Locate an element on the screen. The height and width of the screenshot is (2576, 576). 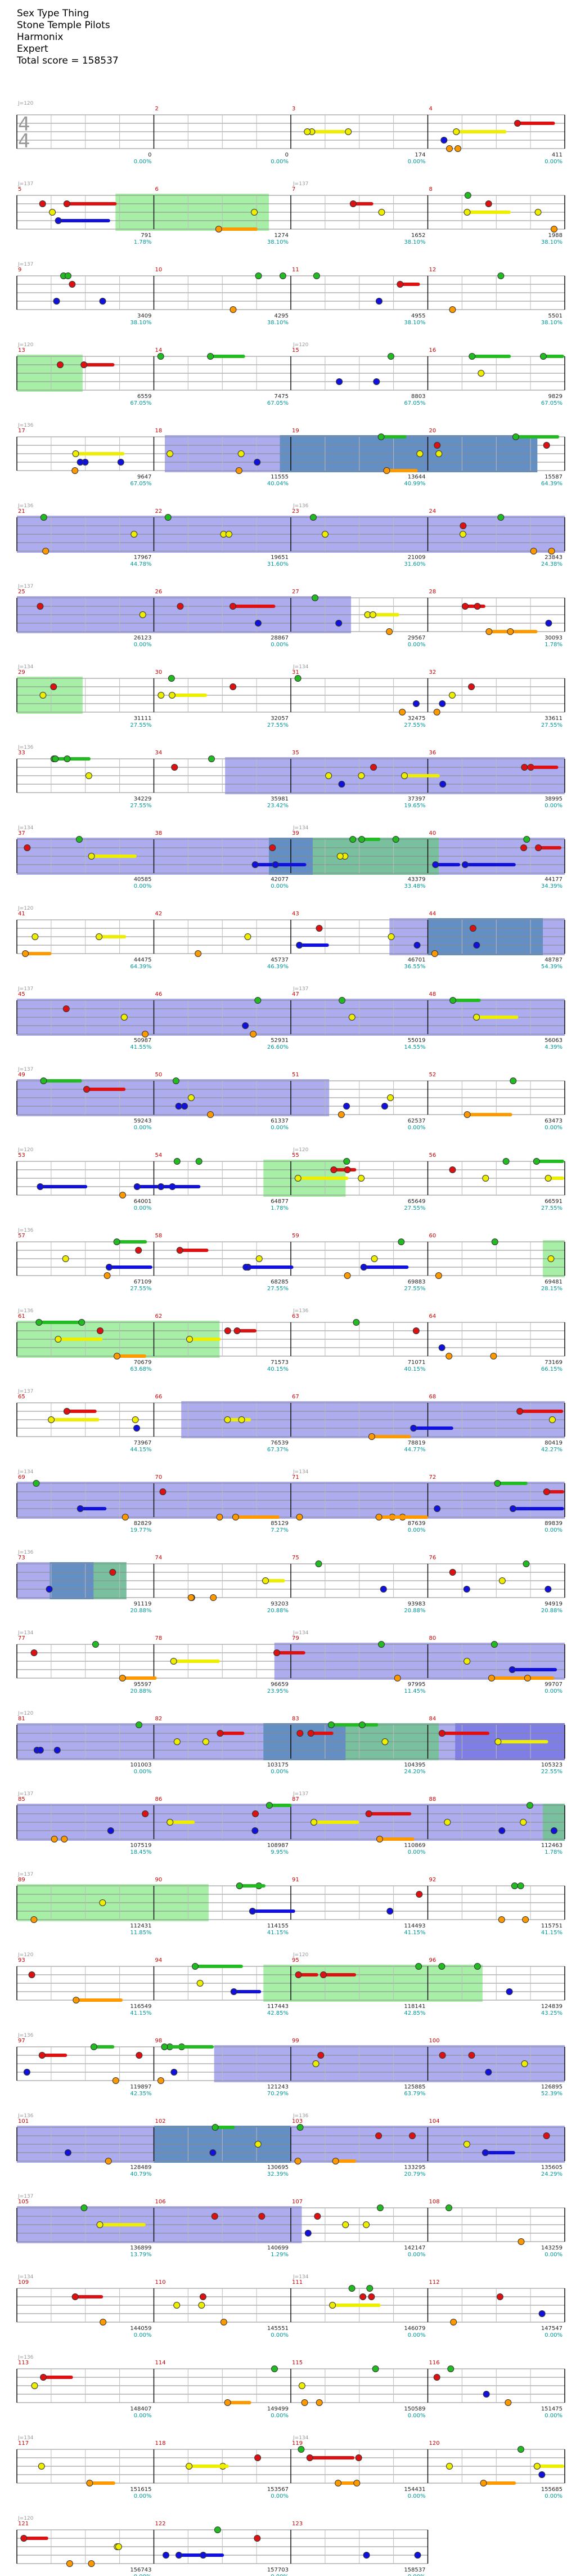
bar-number: 3 is located at coordinates (293, 109).